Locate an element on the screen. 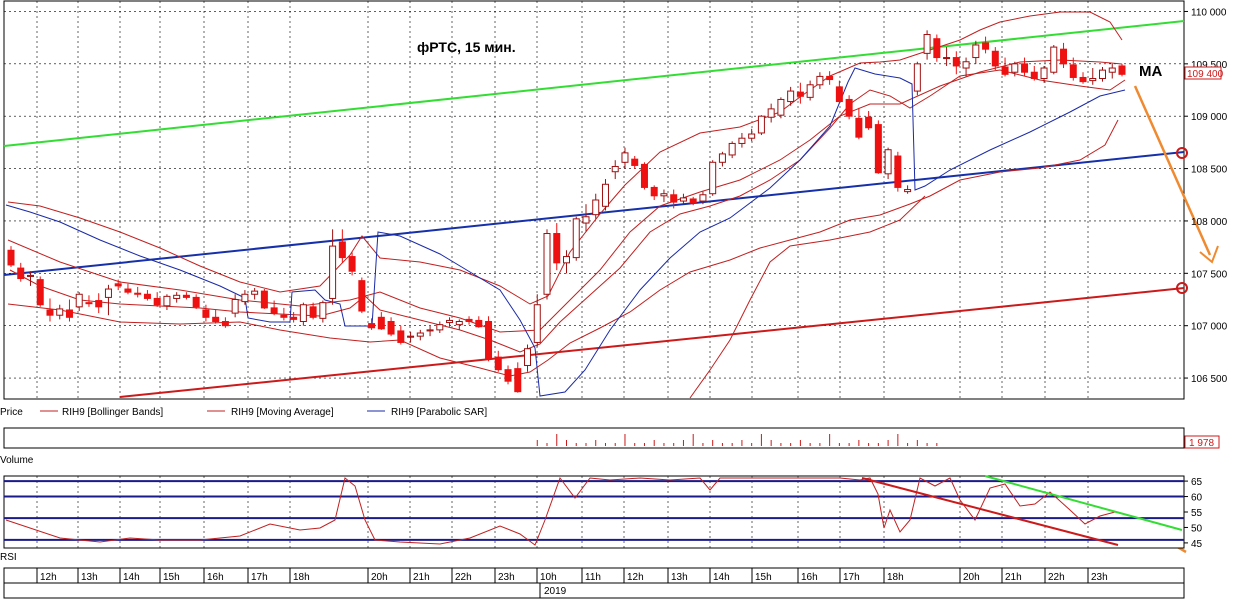  volume-label: Volume is located at coordinates (17, 460).